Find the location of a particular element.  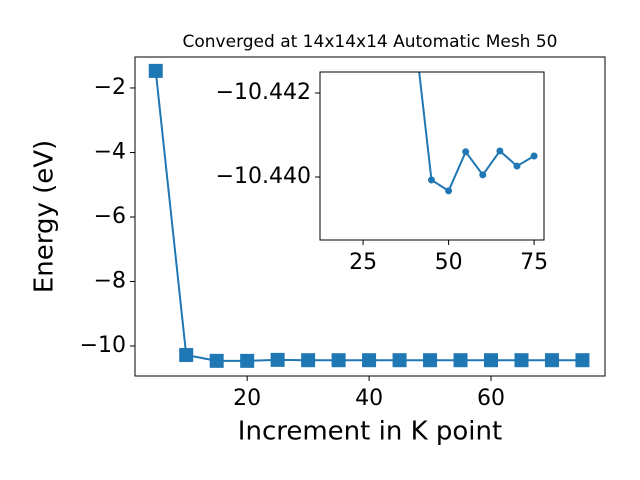

series-group is located at coordinates (478, 133).